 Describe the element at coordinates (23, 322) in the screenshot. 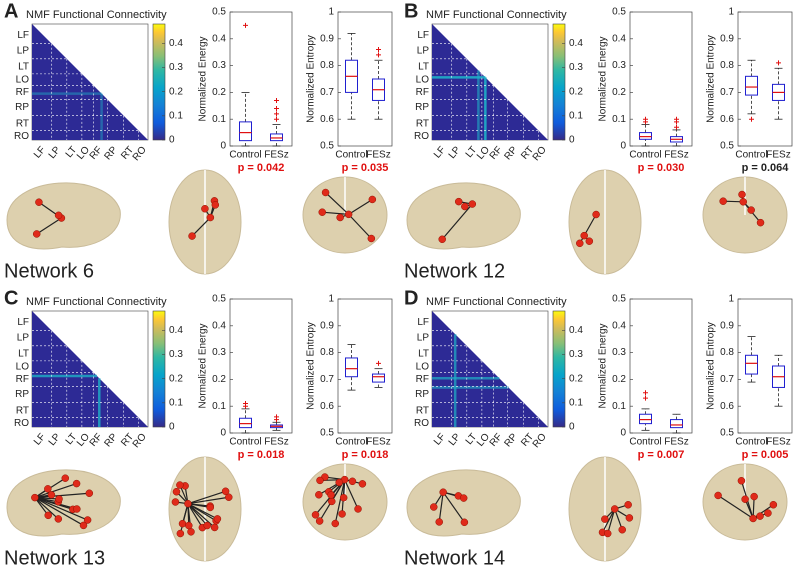

I see `row-label: LF` at that location.